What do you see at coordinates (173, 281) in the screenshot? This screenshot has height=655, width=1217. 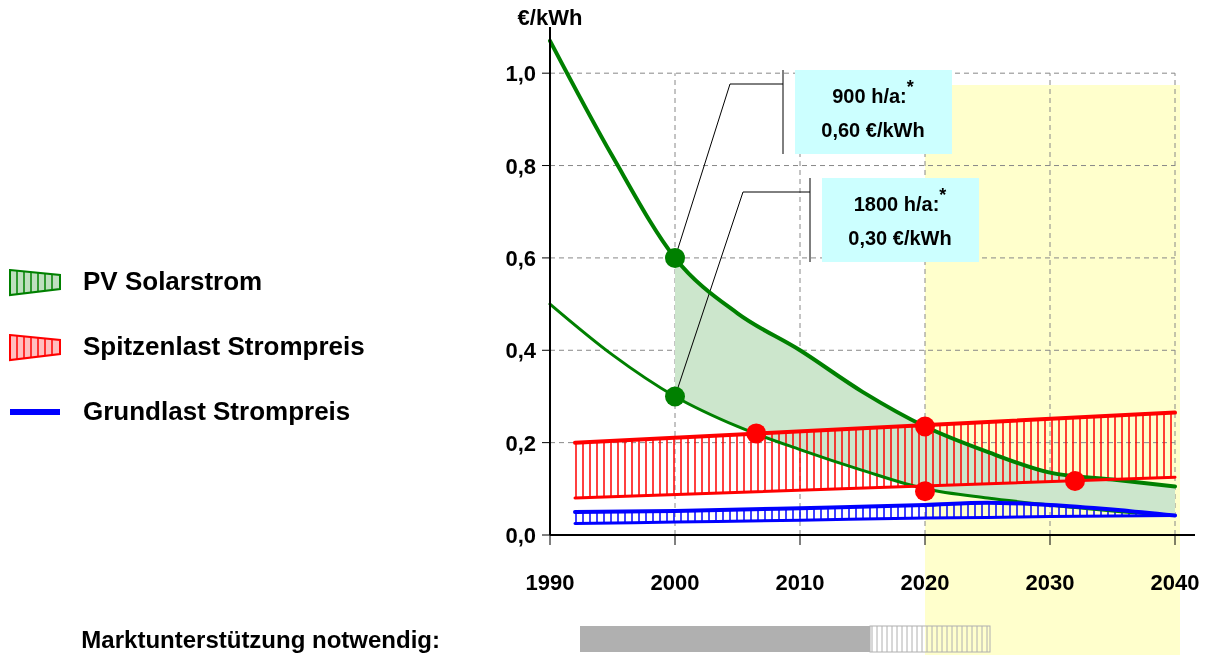 I see `legend-label: PV Solarstrom` at bounding box center [173, 281].